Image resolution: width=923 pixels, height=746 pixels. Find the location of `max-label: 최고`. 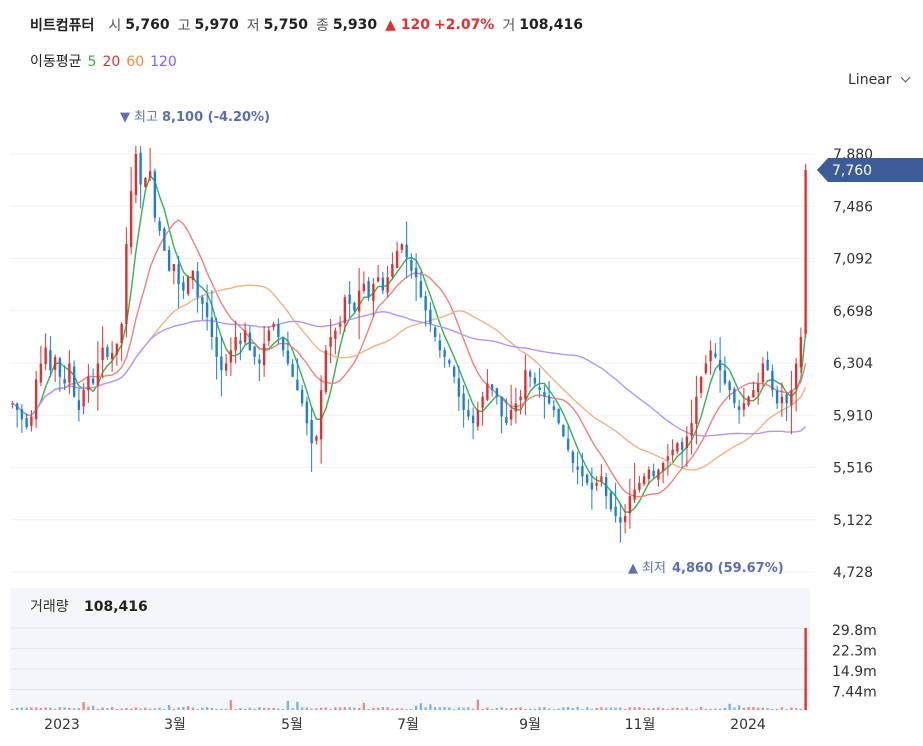

max-label: 최고 is located at coordinates (146, 117).